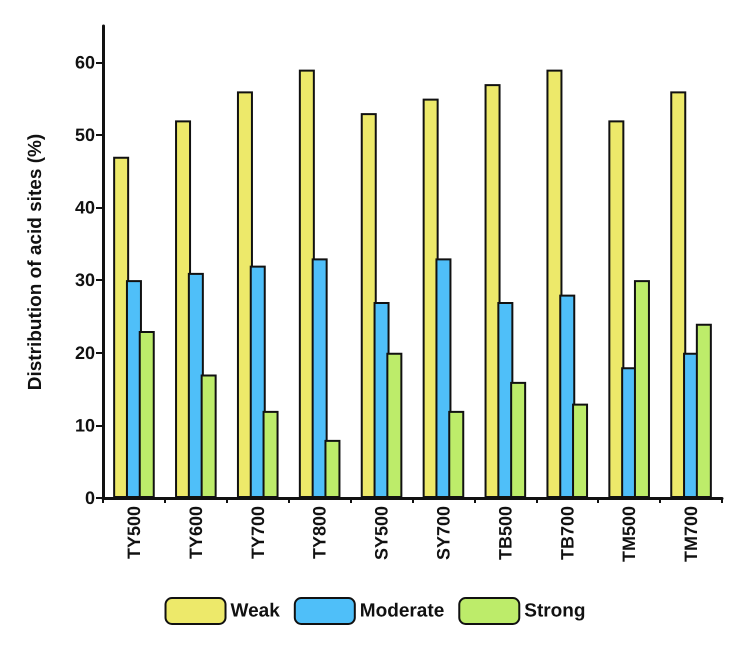 This screenshot has height=646, width=750. Describe the element at coordinates (255, 611) in the screenshot. I see `legend-label: Weak` at that location.